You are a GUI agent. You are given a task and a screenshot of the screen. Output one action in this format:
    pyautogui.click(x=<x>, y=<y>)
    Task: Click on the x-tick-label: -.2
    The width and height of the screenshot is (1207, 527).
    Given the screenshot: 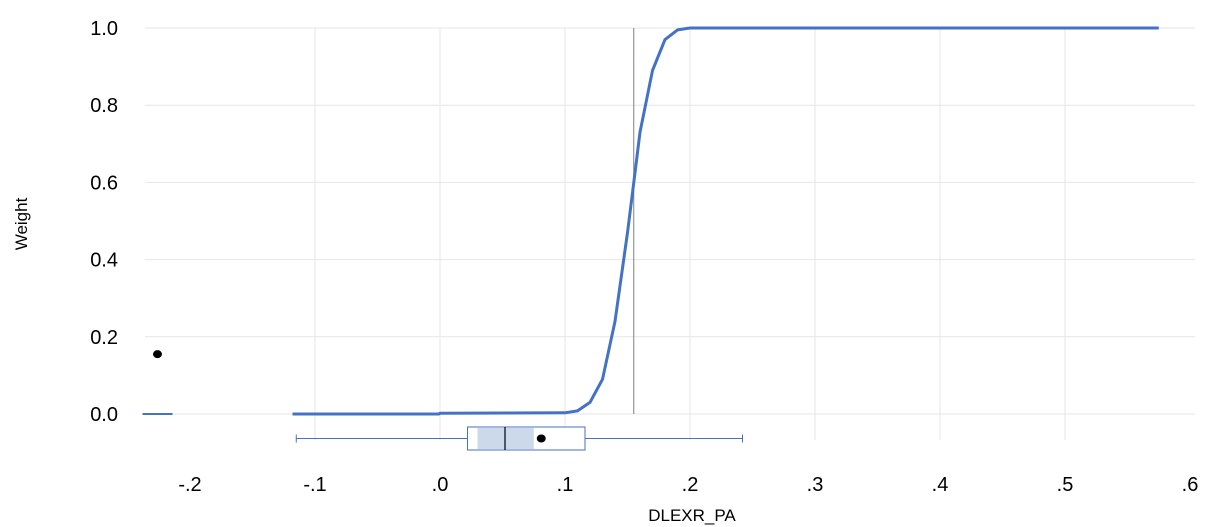 What is the action you would take?
    pyautogui.click(x=189, y=485)
    